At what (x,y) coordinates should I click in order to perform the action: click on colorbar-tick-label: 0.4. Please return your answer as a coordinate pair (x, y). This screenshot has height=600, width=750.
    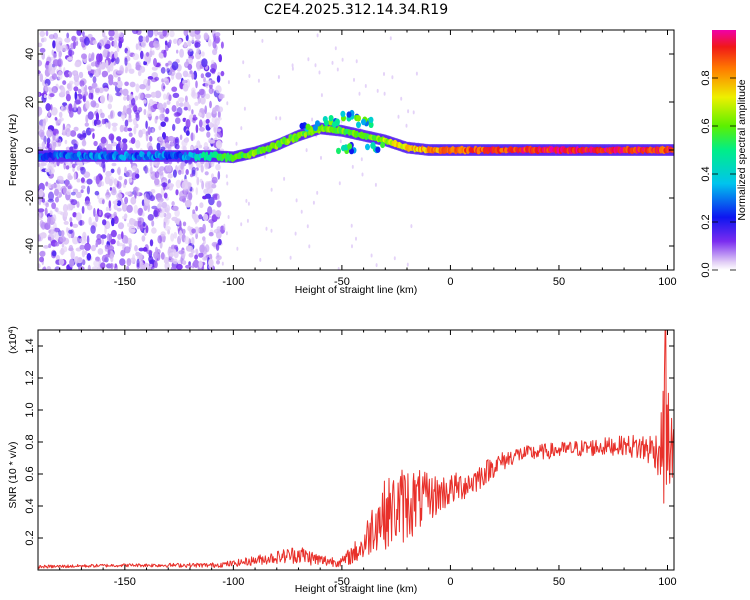
    Looking at the image, I should click on (706, 173).